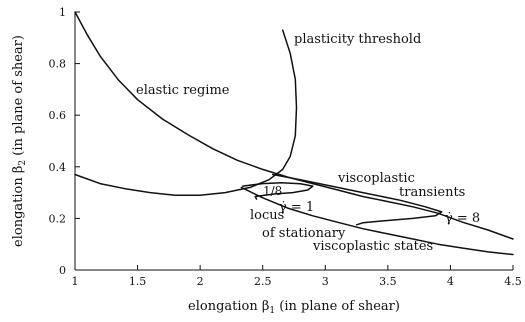 The width and height of the screenshot is (525, 322). Describe the element at coordinates (357, 39) in the screenshot. I see `annotation-plasticity-threshold: plasticity threshold` at that location.